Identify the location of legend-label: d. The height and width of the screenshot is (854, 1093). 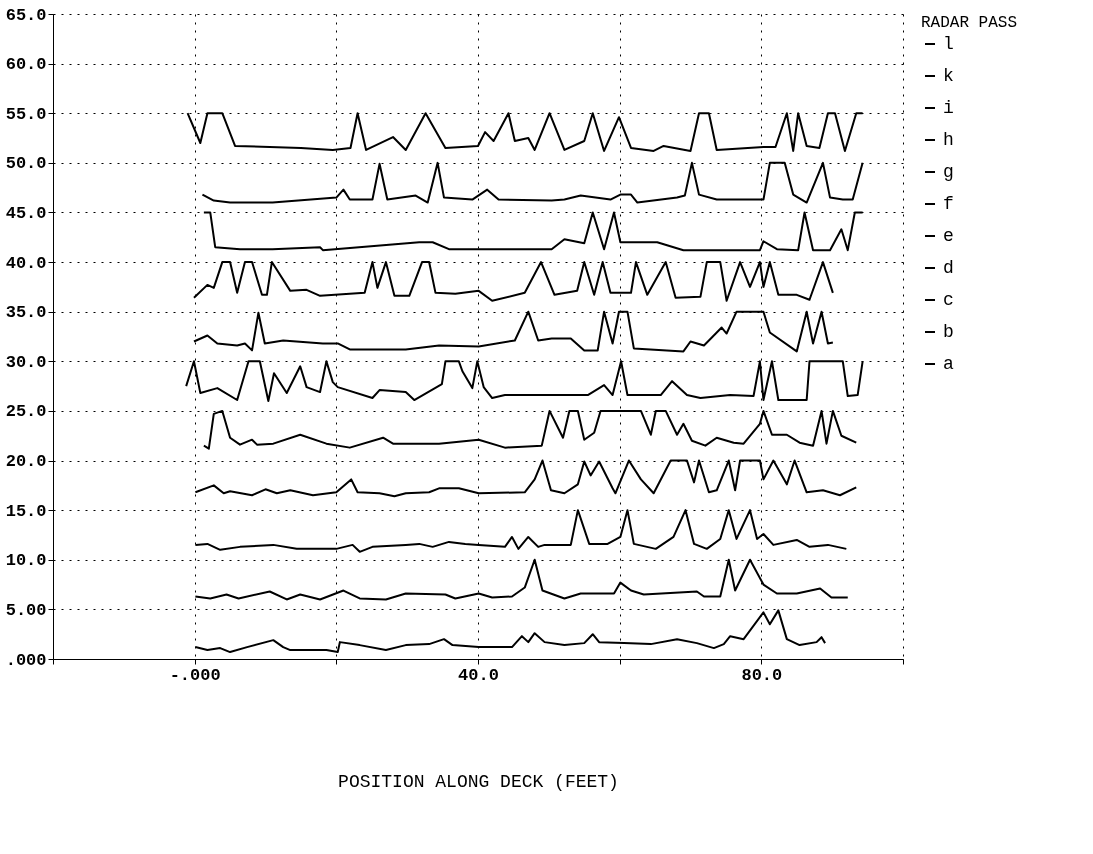
(948, 268).